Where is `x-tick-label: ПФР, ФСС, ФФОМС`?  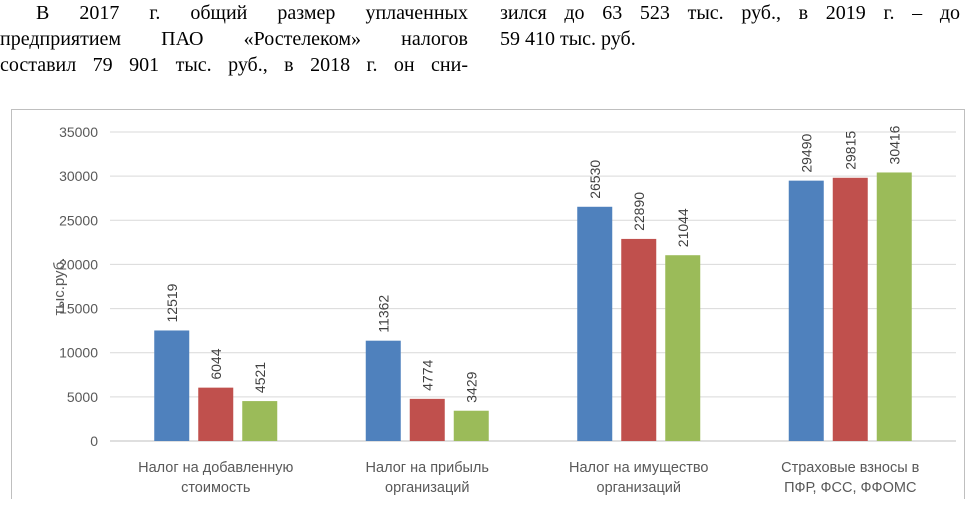 x-tick-label: ПФР, ФСС, ФФОМС is located at coordinates (850, 488).